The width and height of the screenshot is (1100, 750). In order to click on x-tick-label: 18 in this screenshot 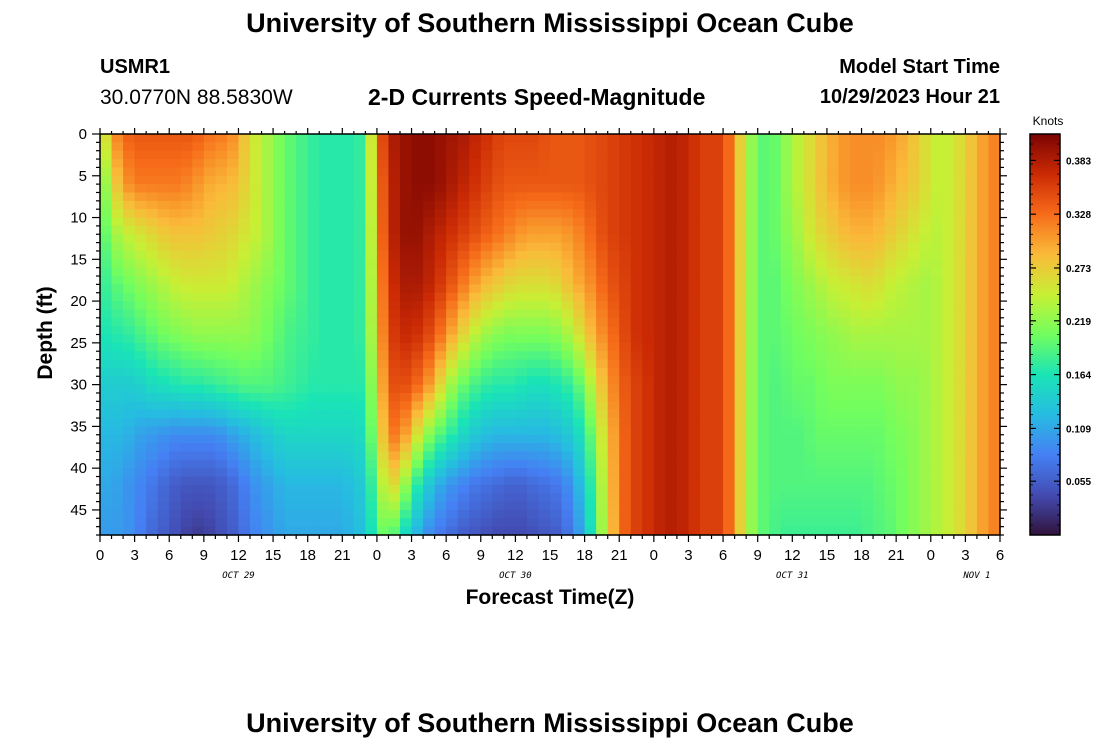, I will do `click(307, 555)`.